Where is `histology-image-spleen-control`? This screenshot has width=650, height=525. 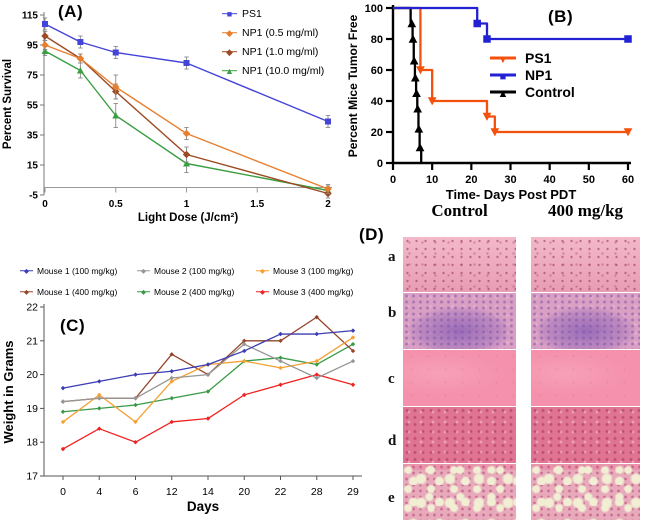
histology-image-spleen-control is located at coordinates (459, 321).